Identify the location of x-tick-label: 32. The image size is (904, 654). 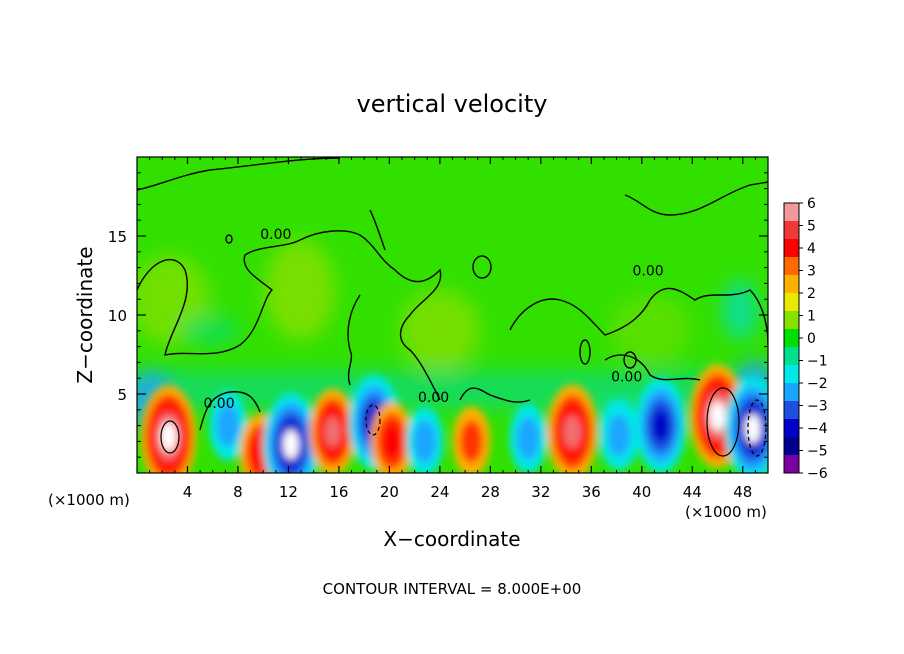
(540, 492).